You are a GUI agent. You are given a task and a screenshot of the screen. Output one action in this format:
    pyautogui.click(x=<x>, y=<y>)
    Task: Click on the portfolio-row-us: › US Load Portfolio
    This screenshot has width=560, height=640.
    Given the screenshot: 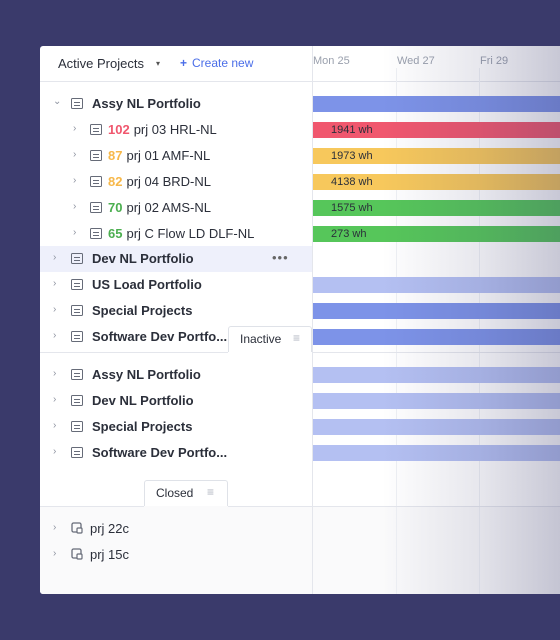 What is the action you would take?
    pyautogui.click(x=176, y=285)
    